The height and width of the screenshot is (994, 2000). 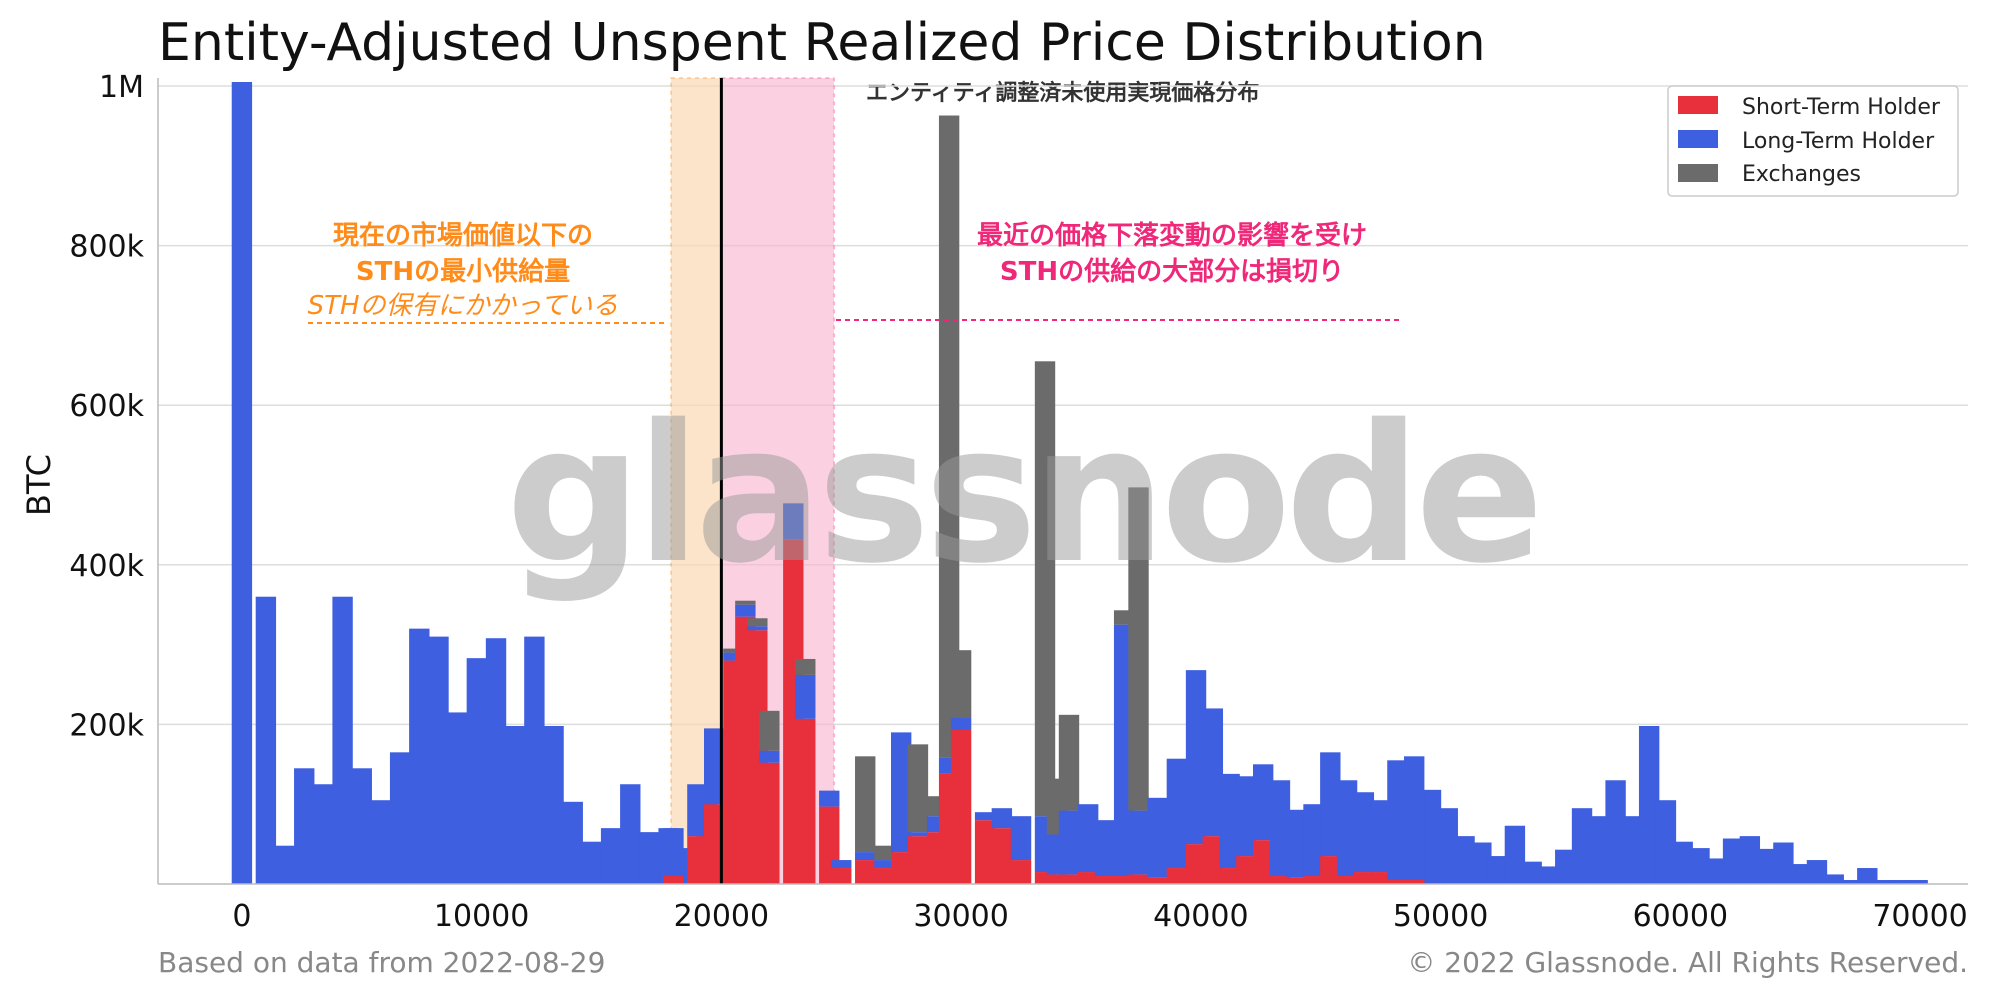 What do you see at coordinates (1680, 916) in the screenshot?
I see `x-tick-label-6: 60000` at bounding box center [1680, 916].